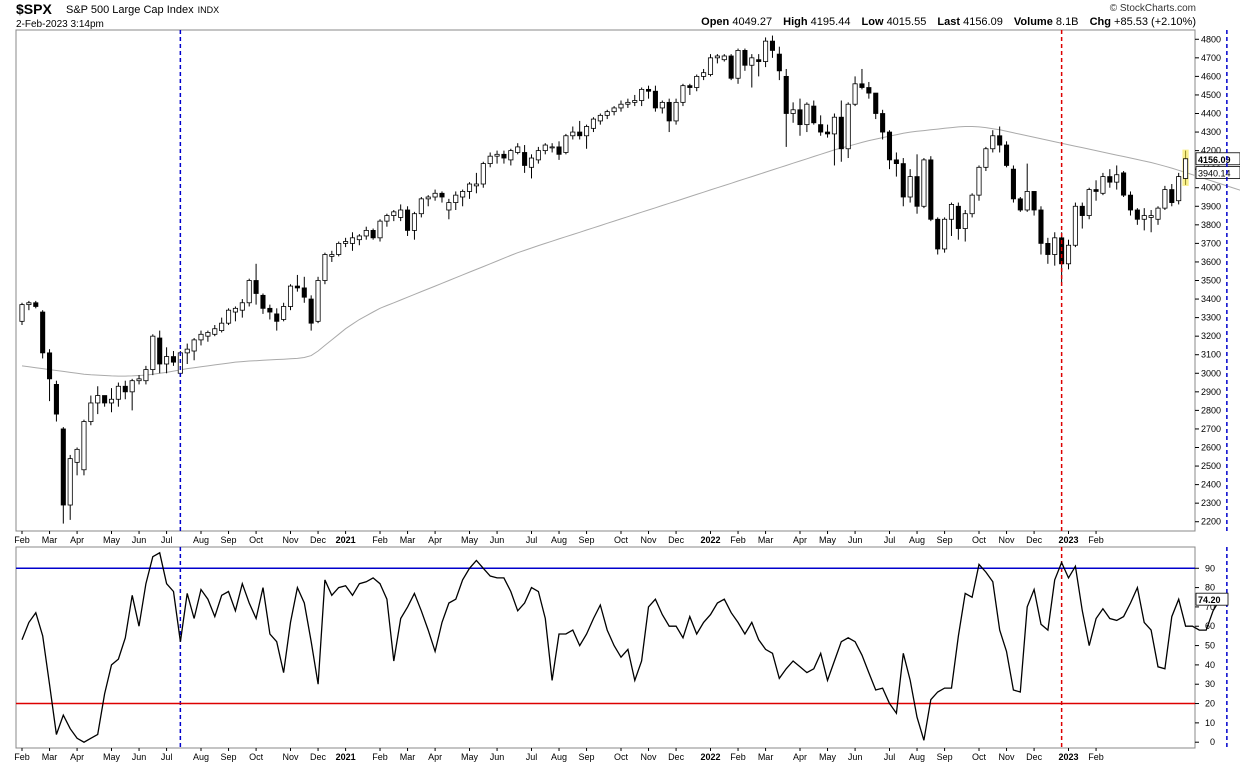 The image size is (1240, 764). What do you see at coordinates (1210, 568) in the screenshot?
I see `osc-y-tick-label: 90` at bounding box center [1210, 568].